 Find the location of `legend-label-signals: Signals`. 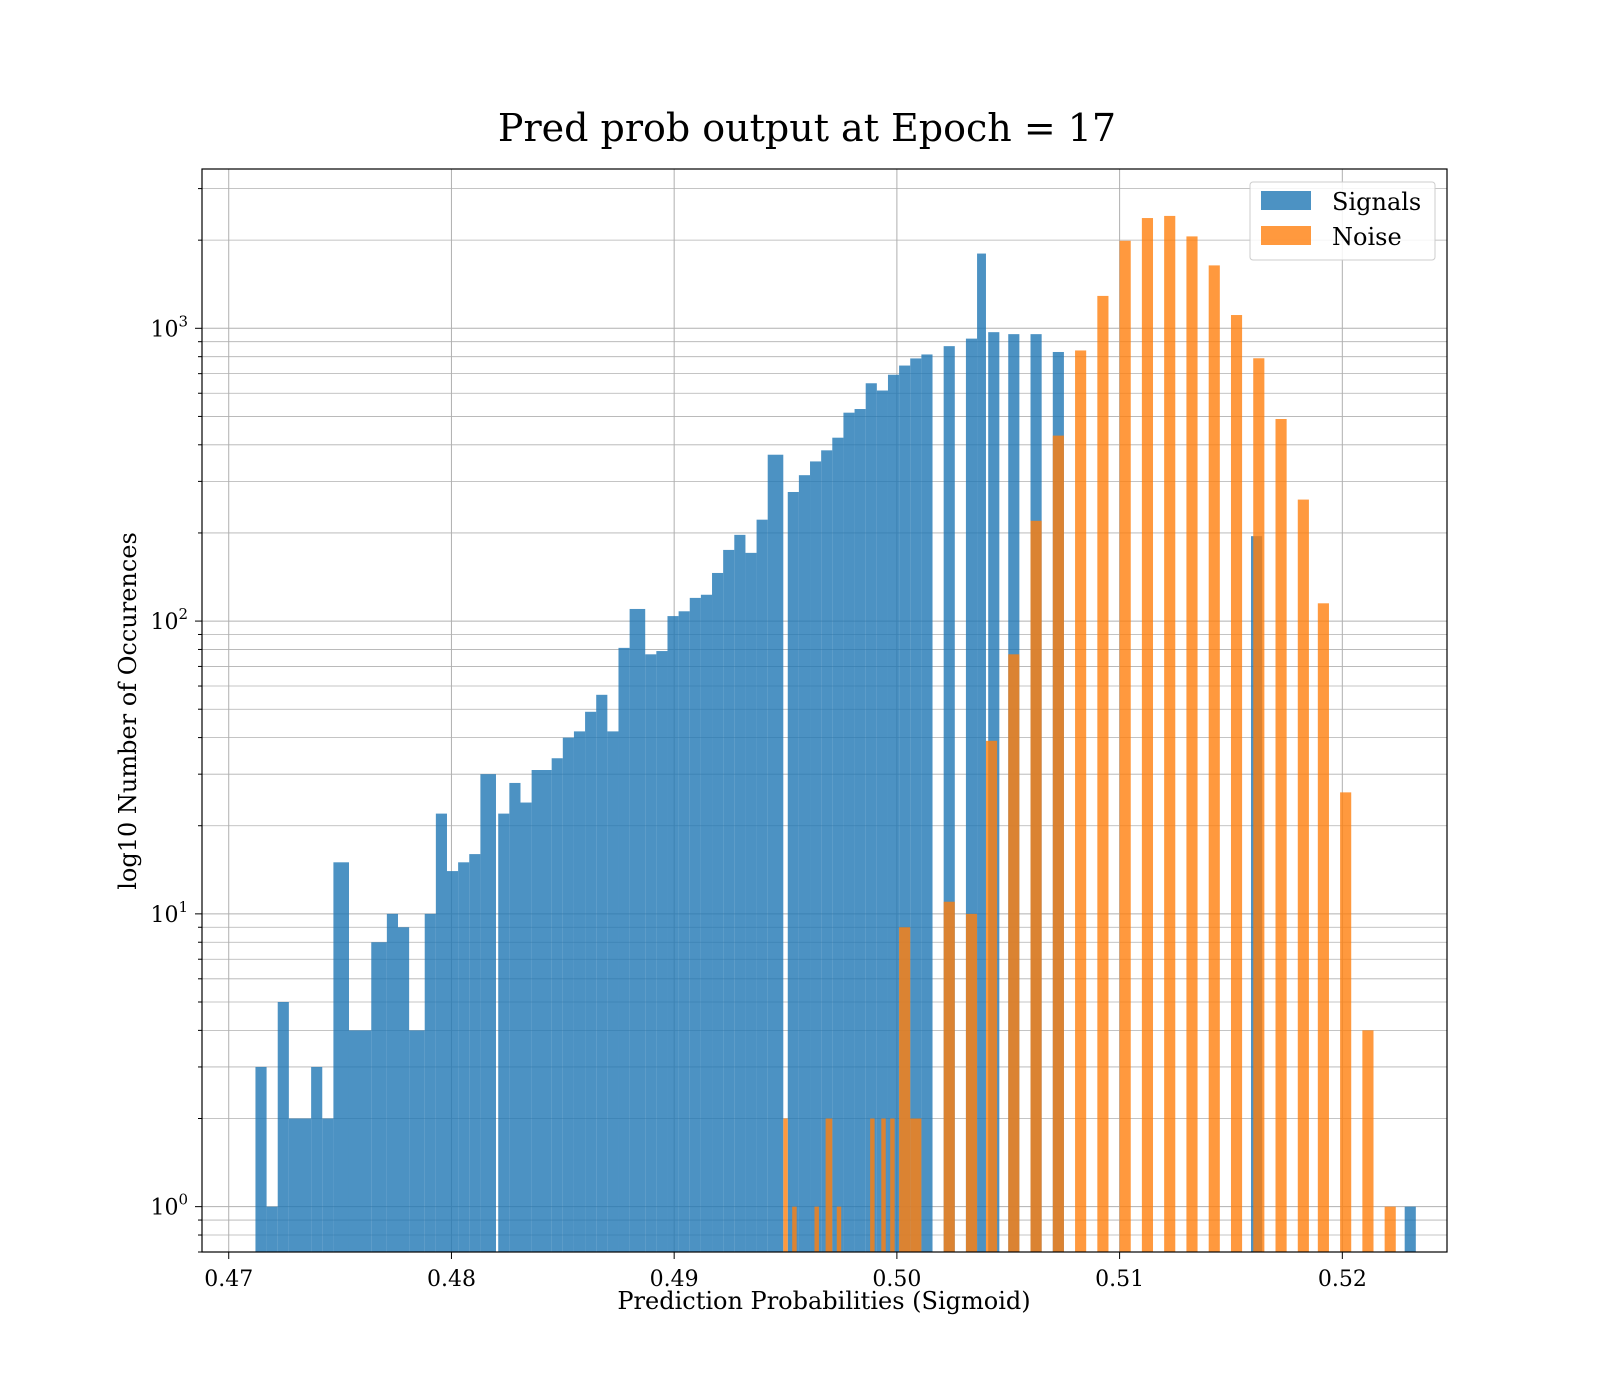

legend-label-signals: Signals is located at coordinates (1376, 202).